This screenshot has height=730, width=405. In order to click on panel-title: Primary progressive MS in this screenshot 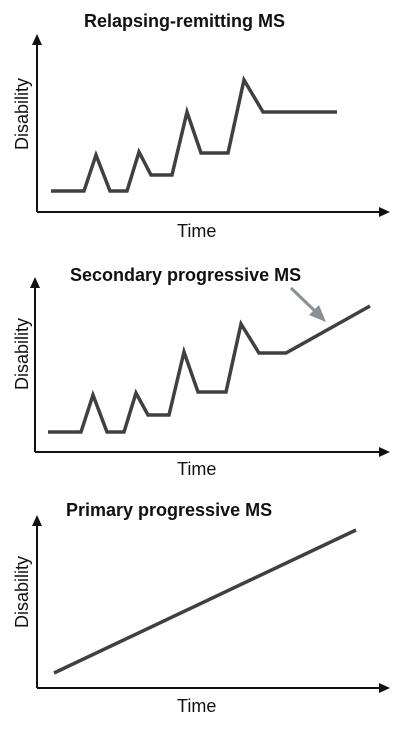, I will do `click(169, 510)`.